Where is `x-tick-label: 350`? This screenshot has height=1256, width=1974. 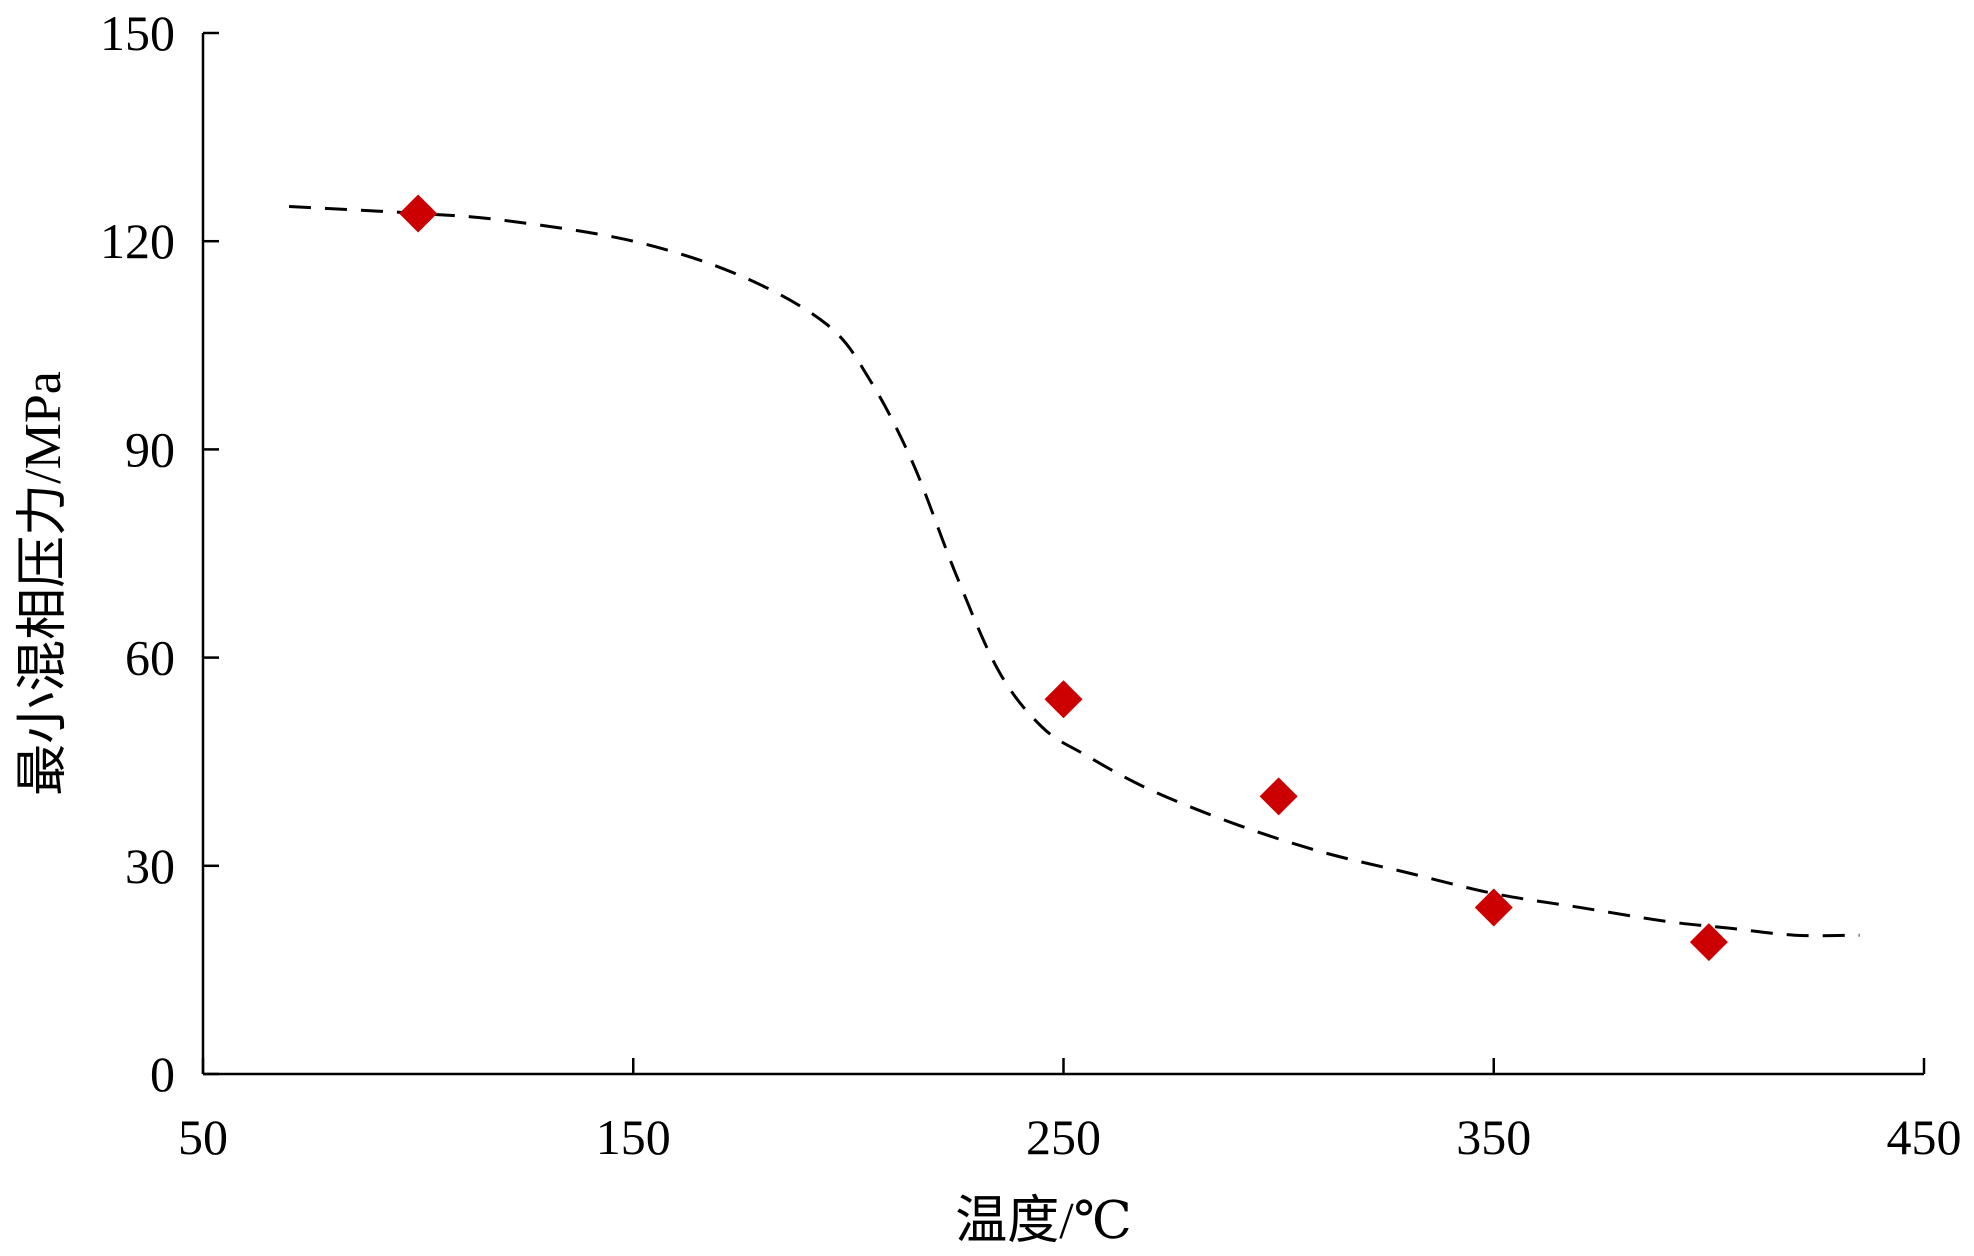
x-tick-label: 350 is located at coordinates (1493, 1137).